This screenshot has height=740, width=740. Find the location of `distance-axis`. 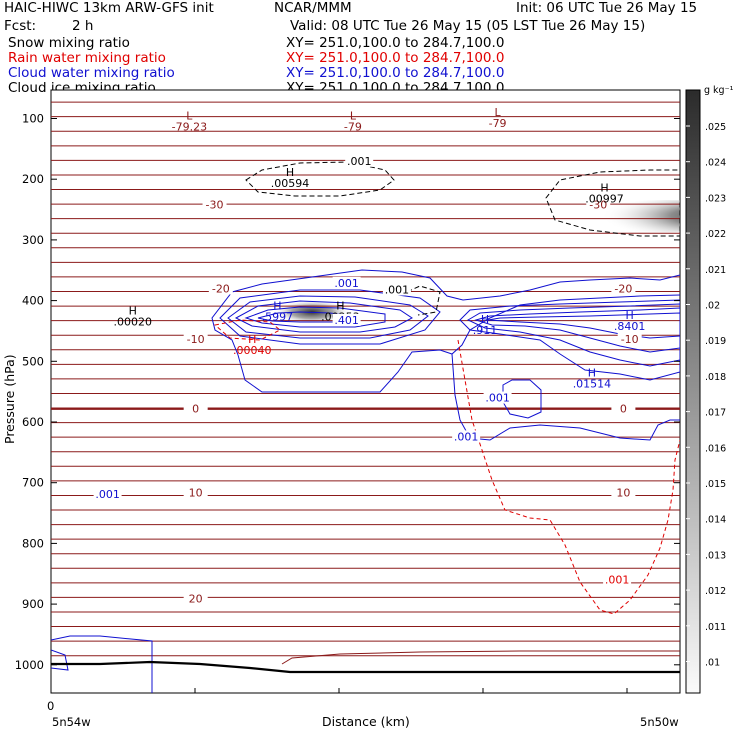

distance-axis is located at coordinates (339, 690).